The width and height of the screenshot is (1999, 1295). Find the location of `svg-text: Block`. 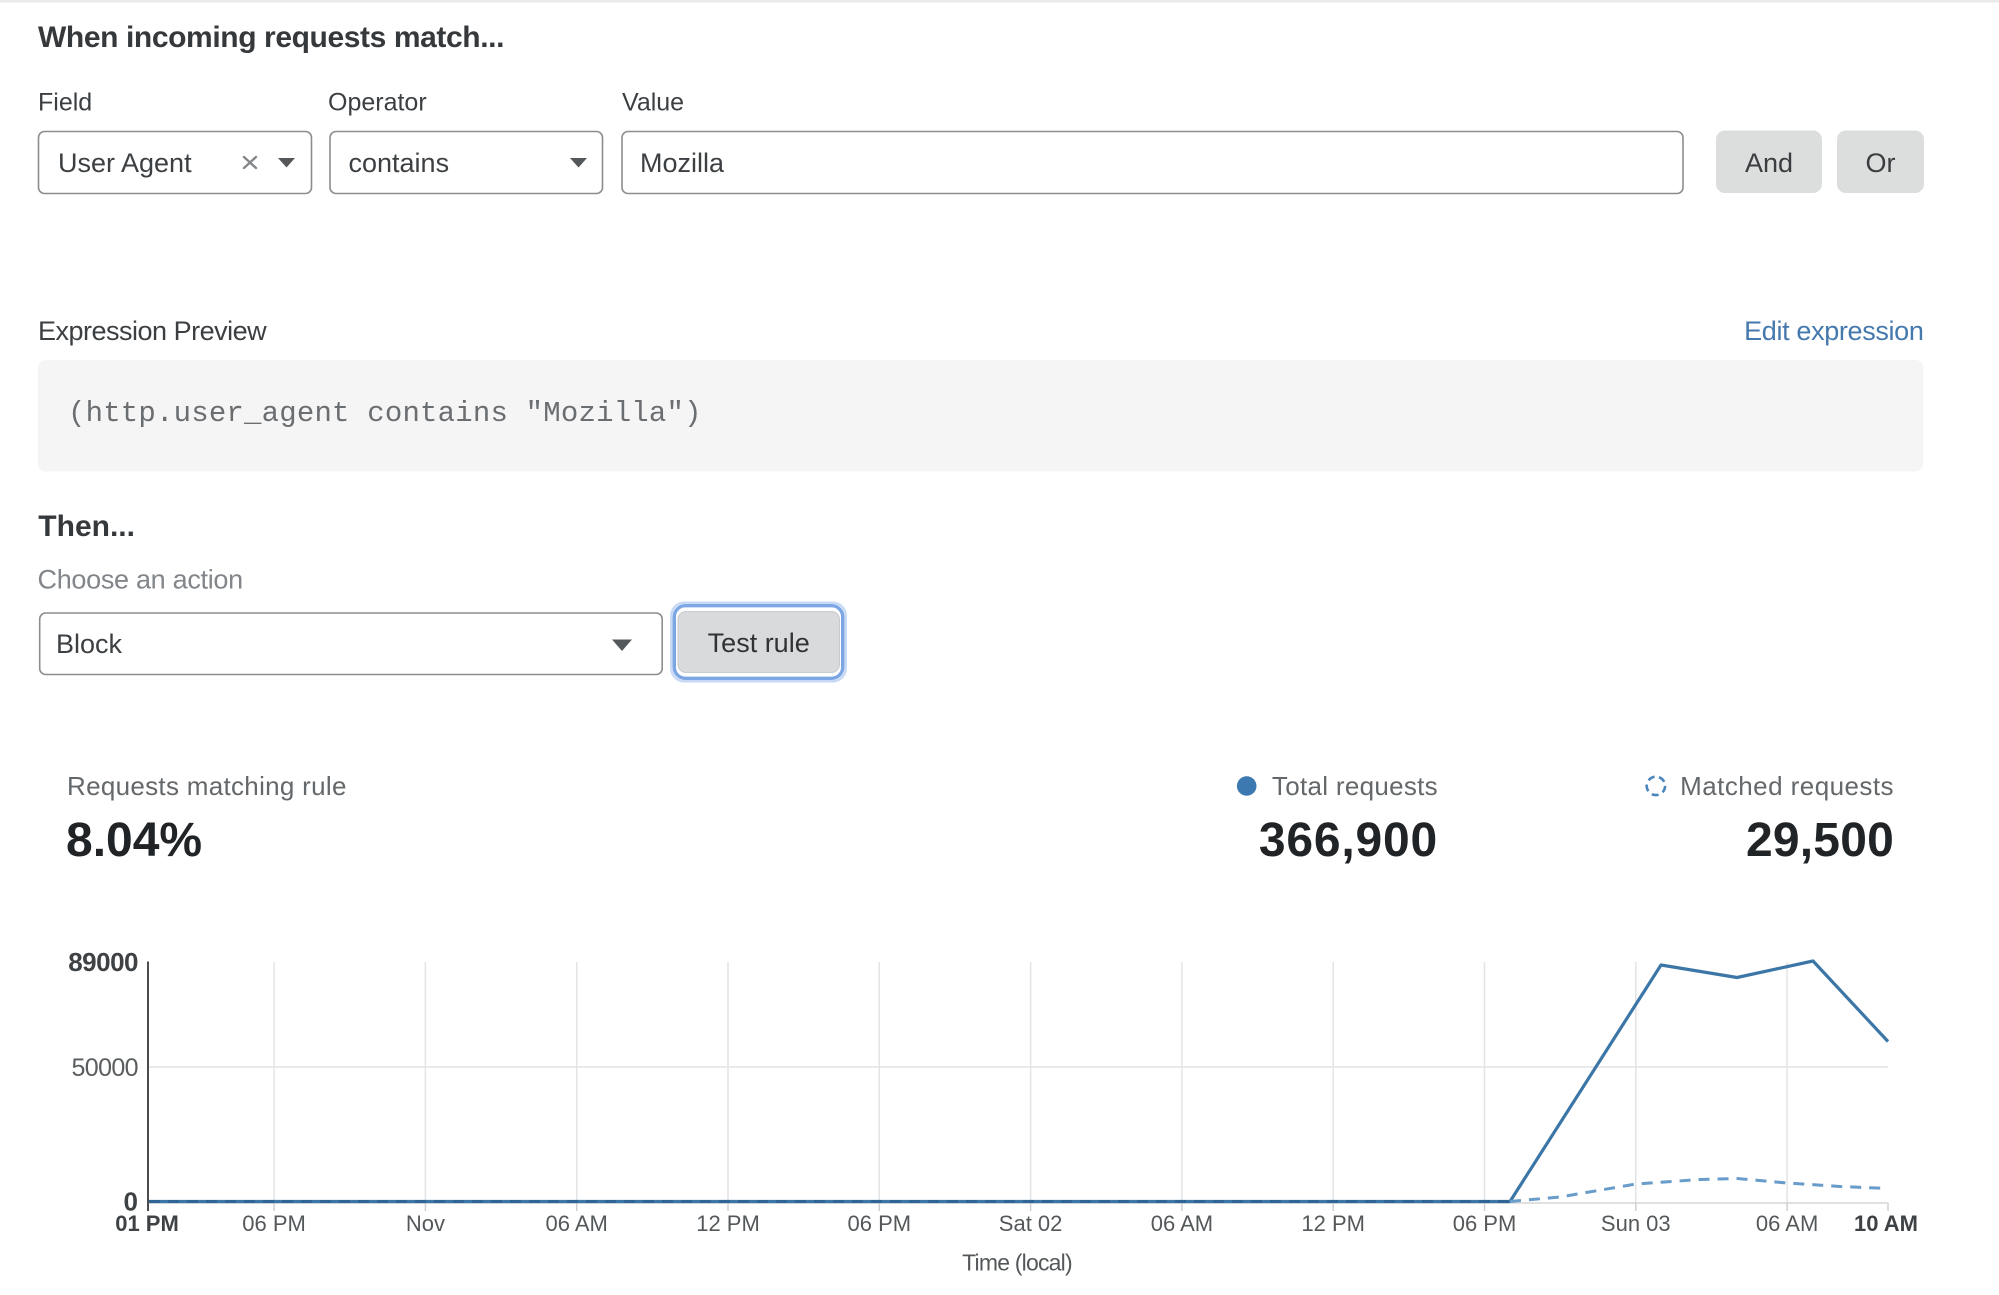

svg-text: Block is located at coordinates (89, 644).